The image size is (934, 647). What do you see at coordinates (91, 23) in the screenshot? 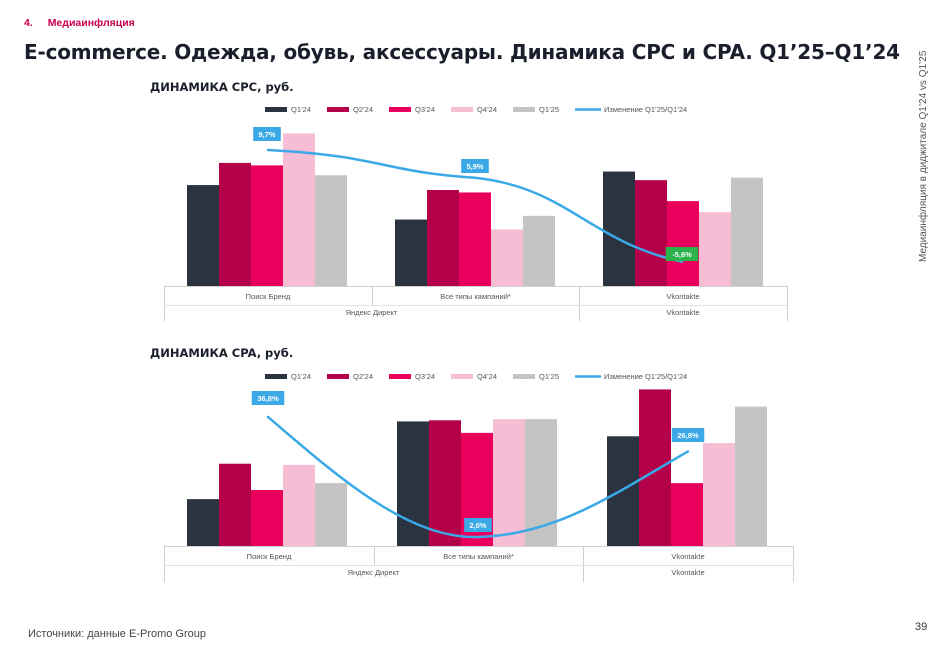
I see `section-label: Медиаинфляция` at bounding box center [91, 23].